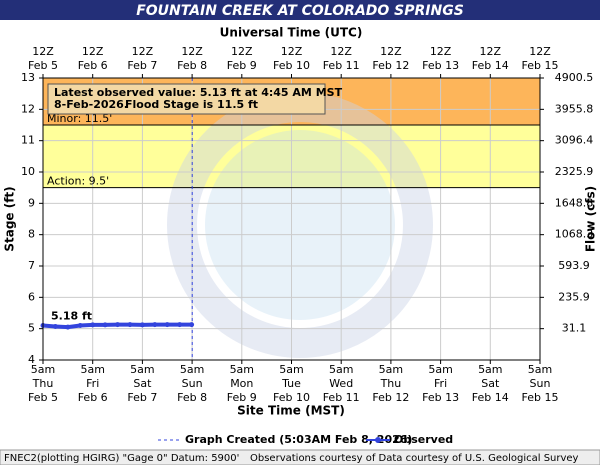 The height and width of the screenshot is (465, 600). Describe the element at coordinates (93, 65) in the screenshot. I see `x2-tick-label: Feb 6` at that location.